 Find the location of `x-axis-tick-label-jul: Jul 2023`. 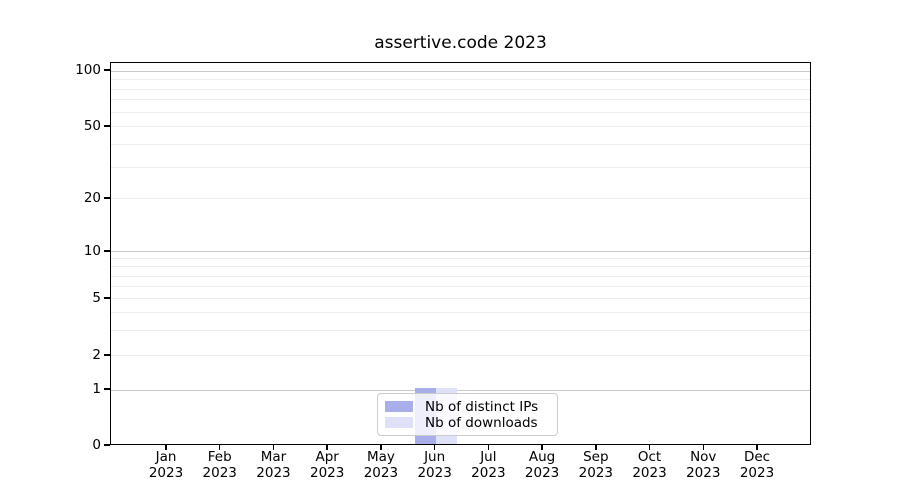

x-axis-tick-label-jul: Jul 2023 is located at coordinates (488, 465).